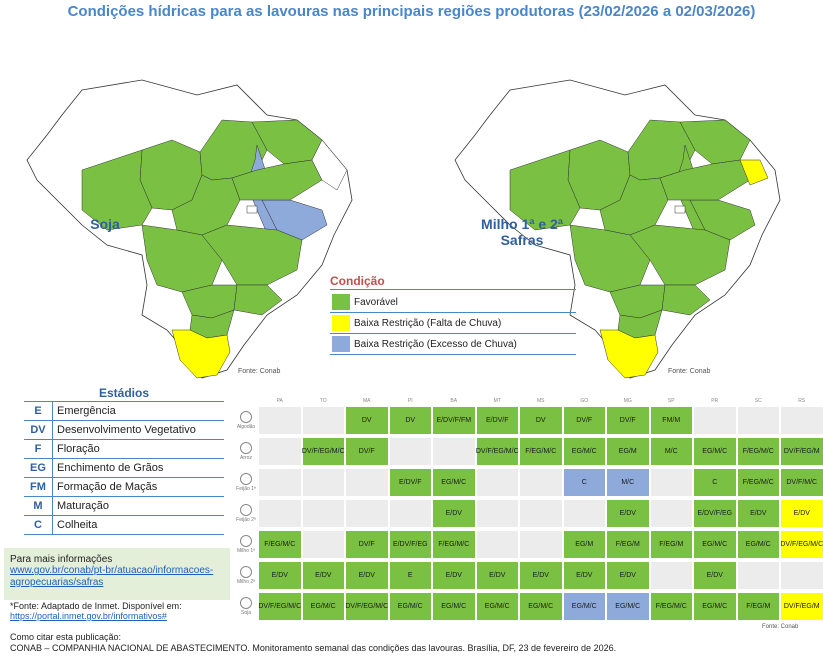 Image resolution: width=823 pixels, height=658 pixels. What do you see at coordinates (453, 323) in the screenshot?
I see `legend-item-falta-chuva: Baixa Restrição (Falta de Chuva)` at bounding box center [453, 323].